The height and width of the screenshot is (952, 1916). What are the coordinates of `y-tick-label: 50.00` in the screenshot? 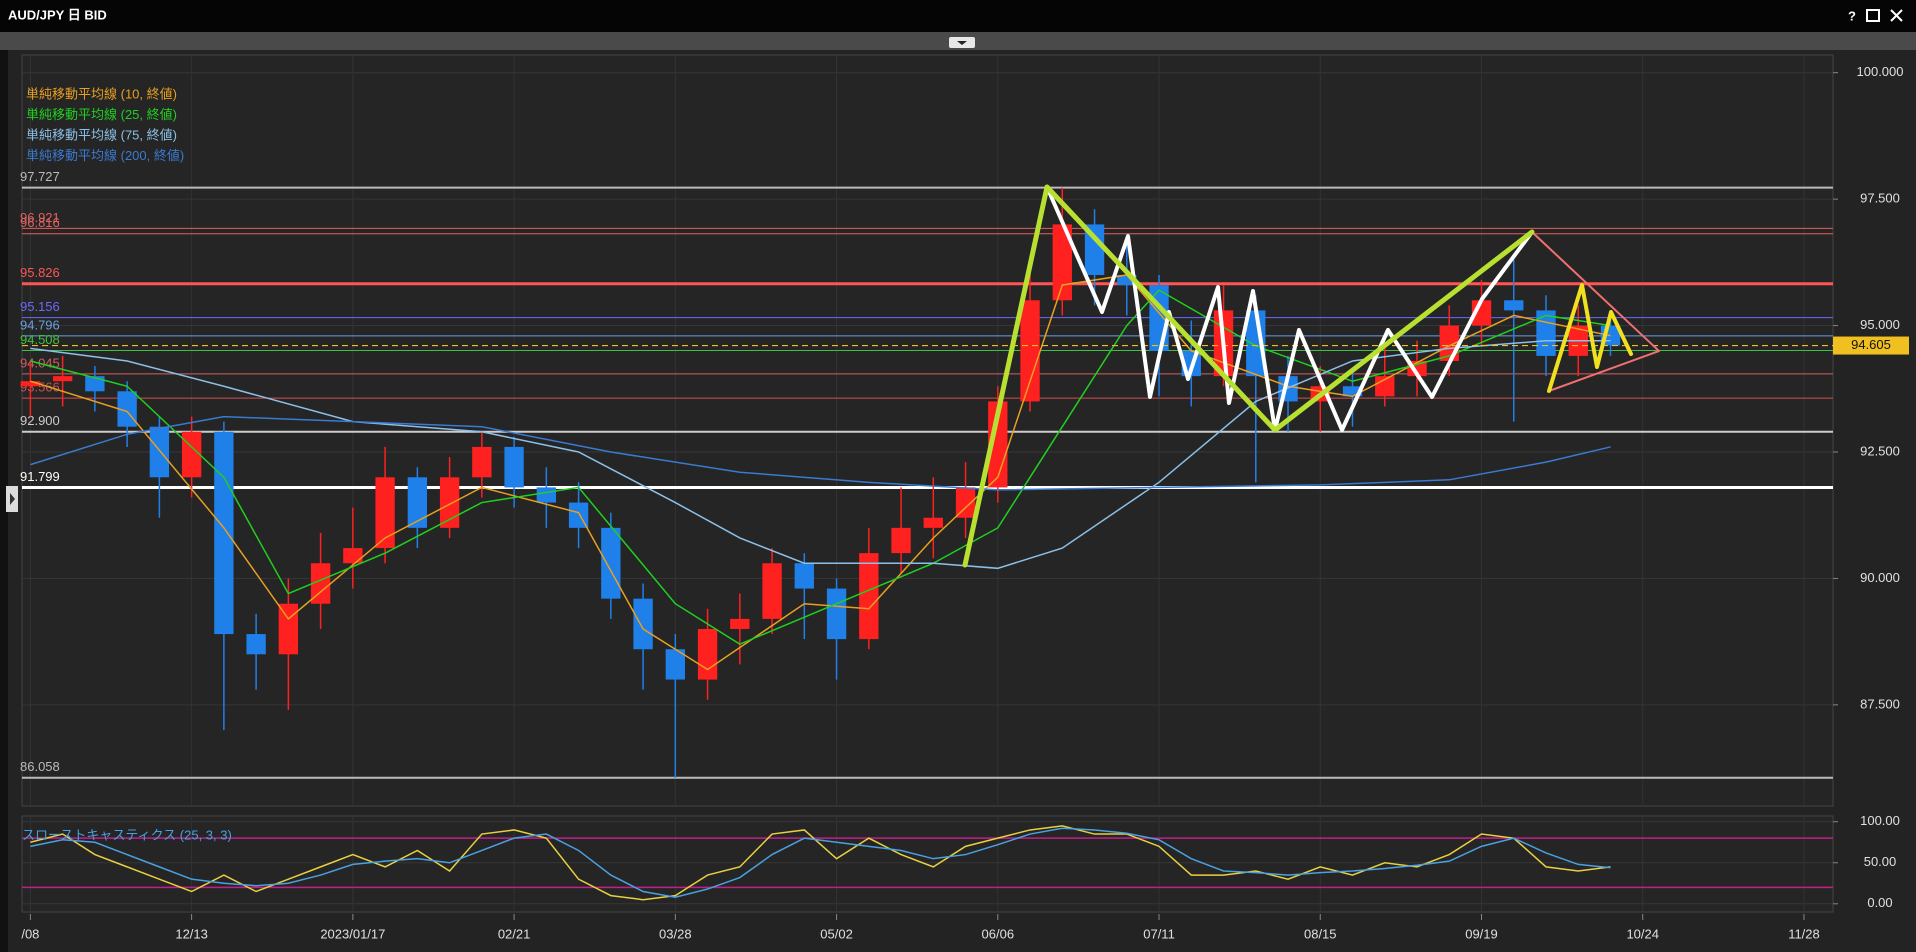 It's located at (1880, 861).